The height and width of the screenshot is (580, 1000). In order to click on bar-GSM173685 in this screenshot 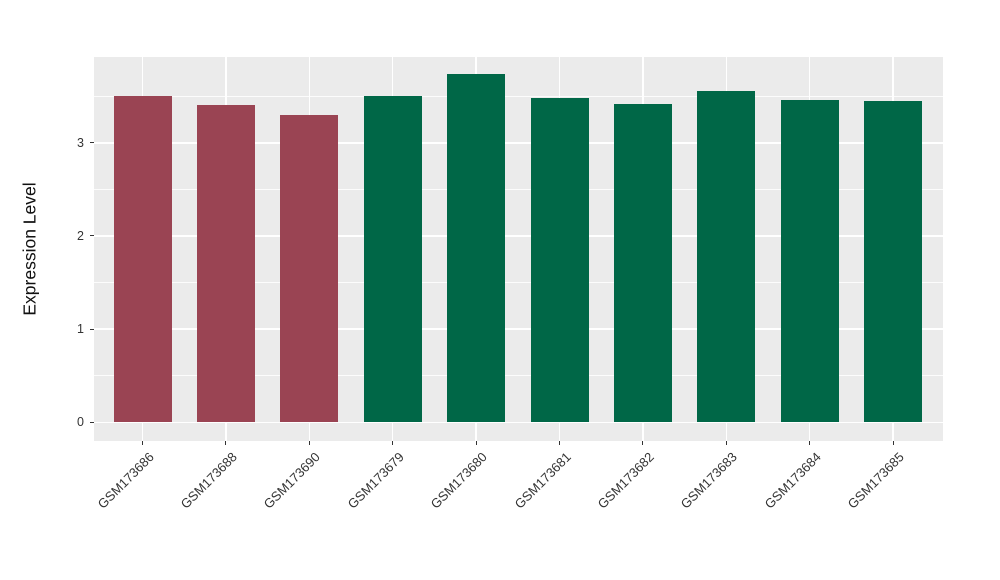, I will do `click(893, 261)`.